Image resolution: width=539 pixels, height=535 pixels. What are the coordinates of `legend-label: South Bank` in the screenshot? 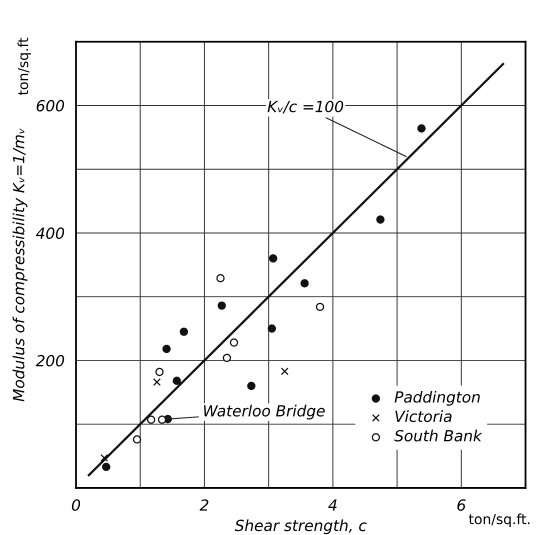 It's located at (438, 436).